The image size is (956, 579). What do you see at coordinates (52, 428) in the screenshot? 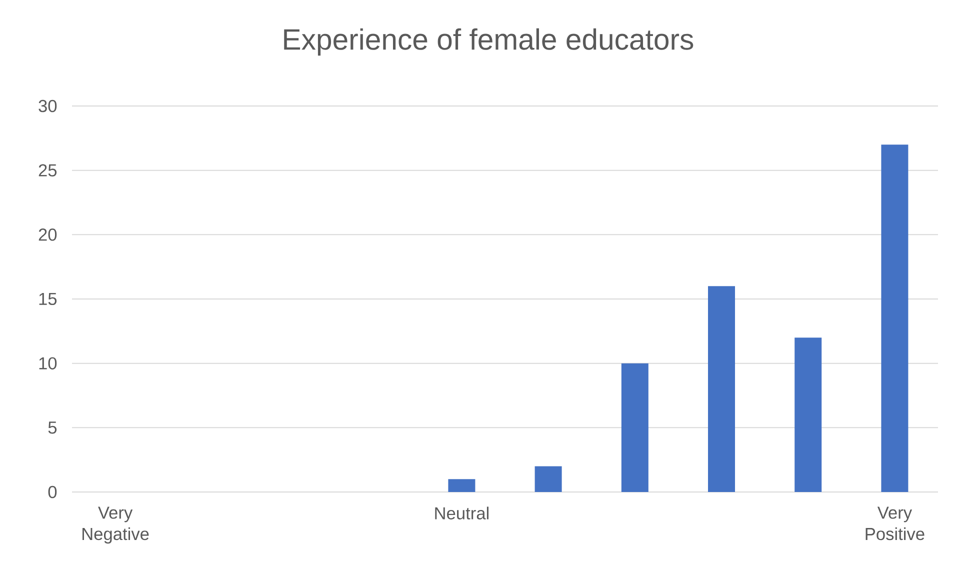
I see `y-tick-label: 5` at bounding box center [52, 428].